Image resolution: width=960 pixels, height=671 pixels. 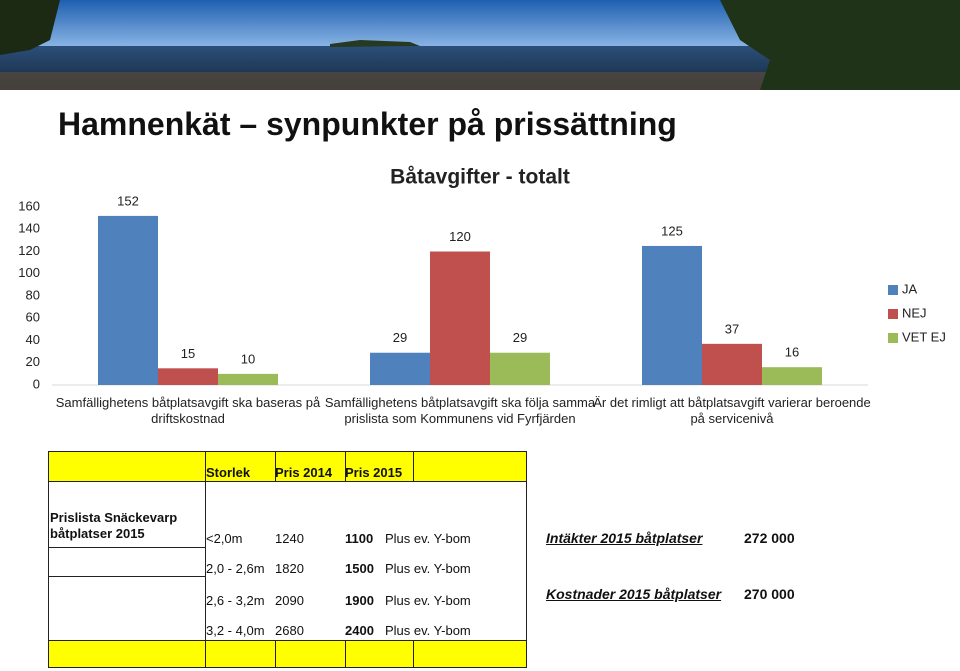 I want to click on data-label: 120, so click(x=460, y=236).